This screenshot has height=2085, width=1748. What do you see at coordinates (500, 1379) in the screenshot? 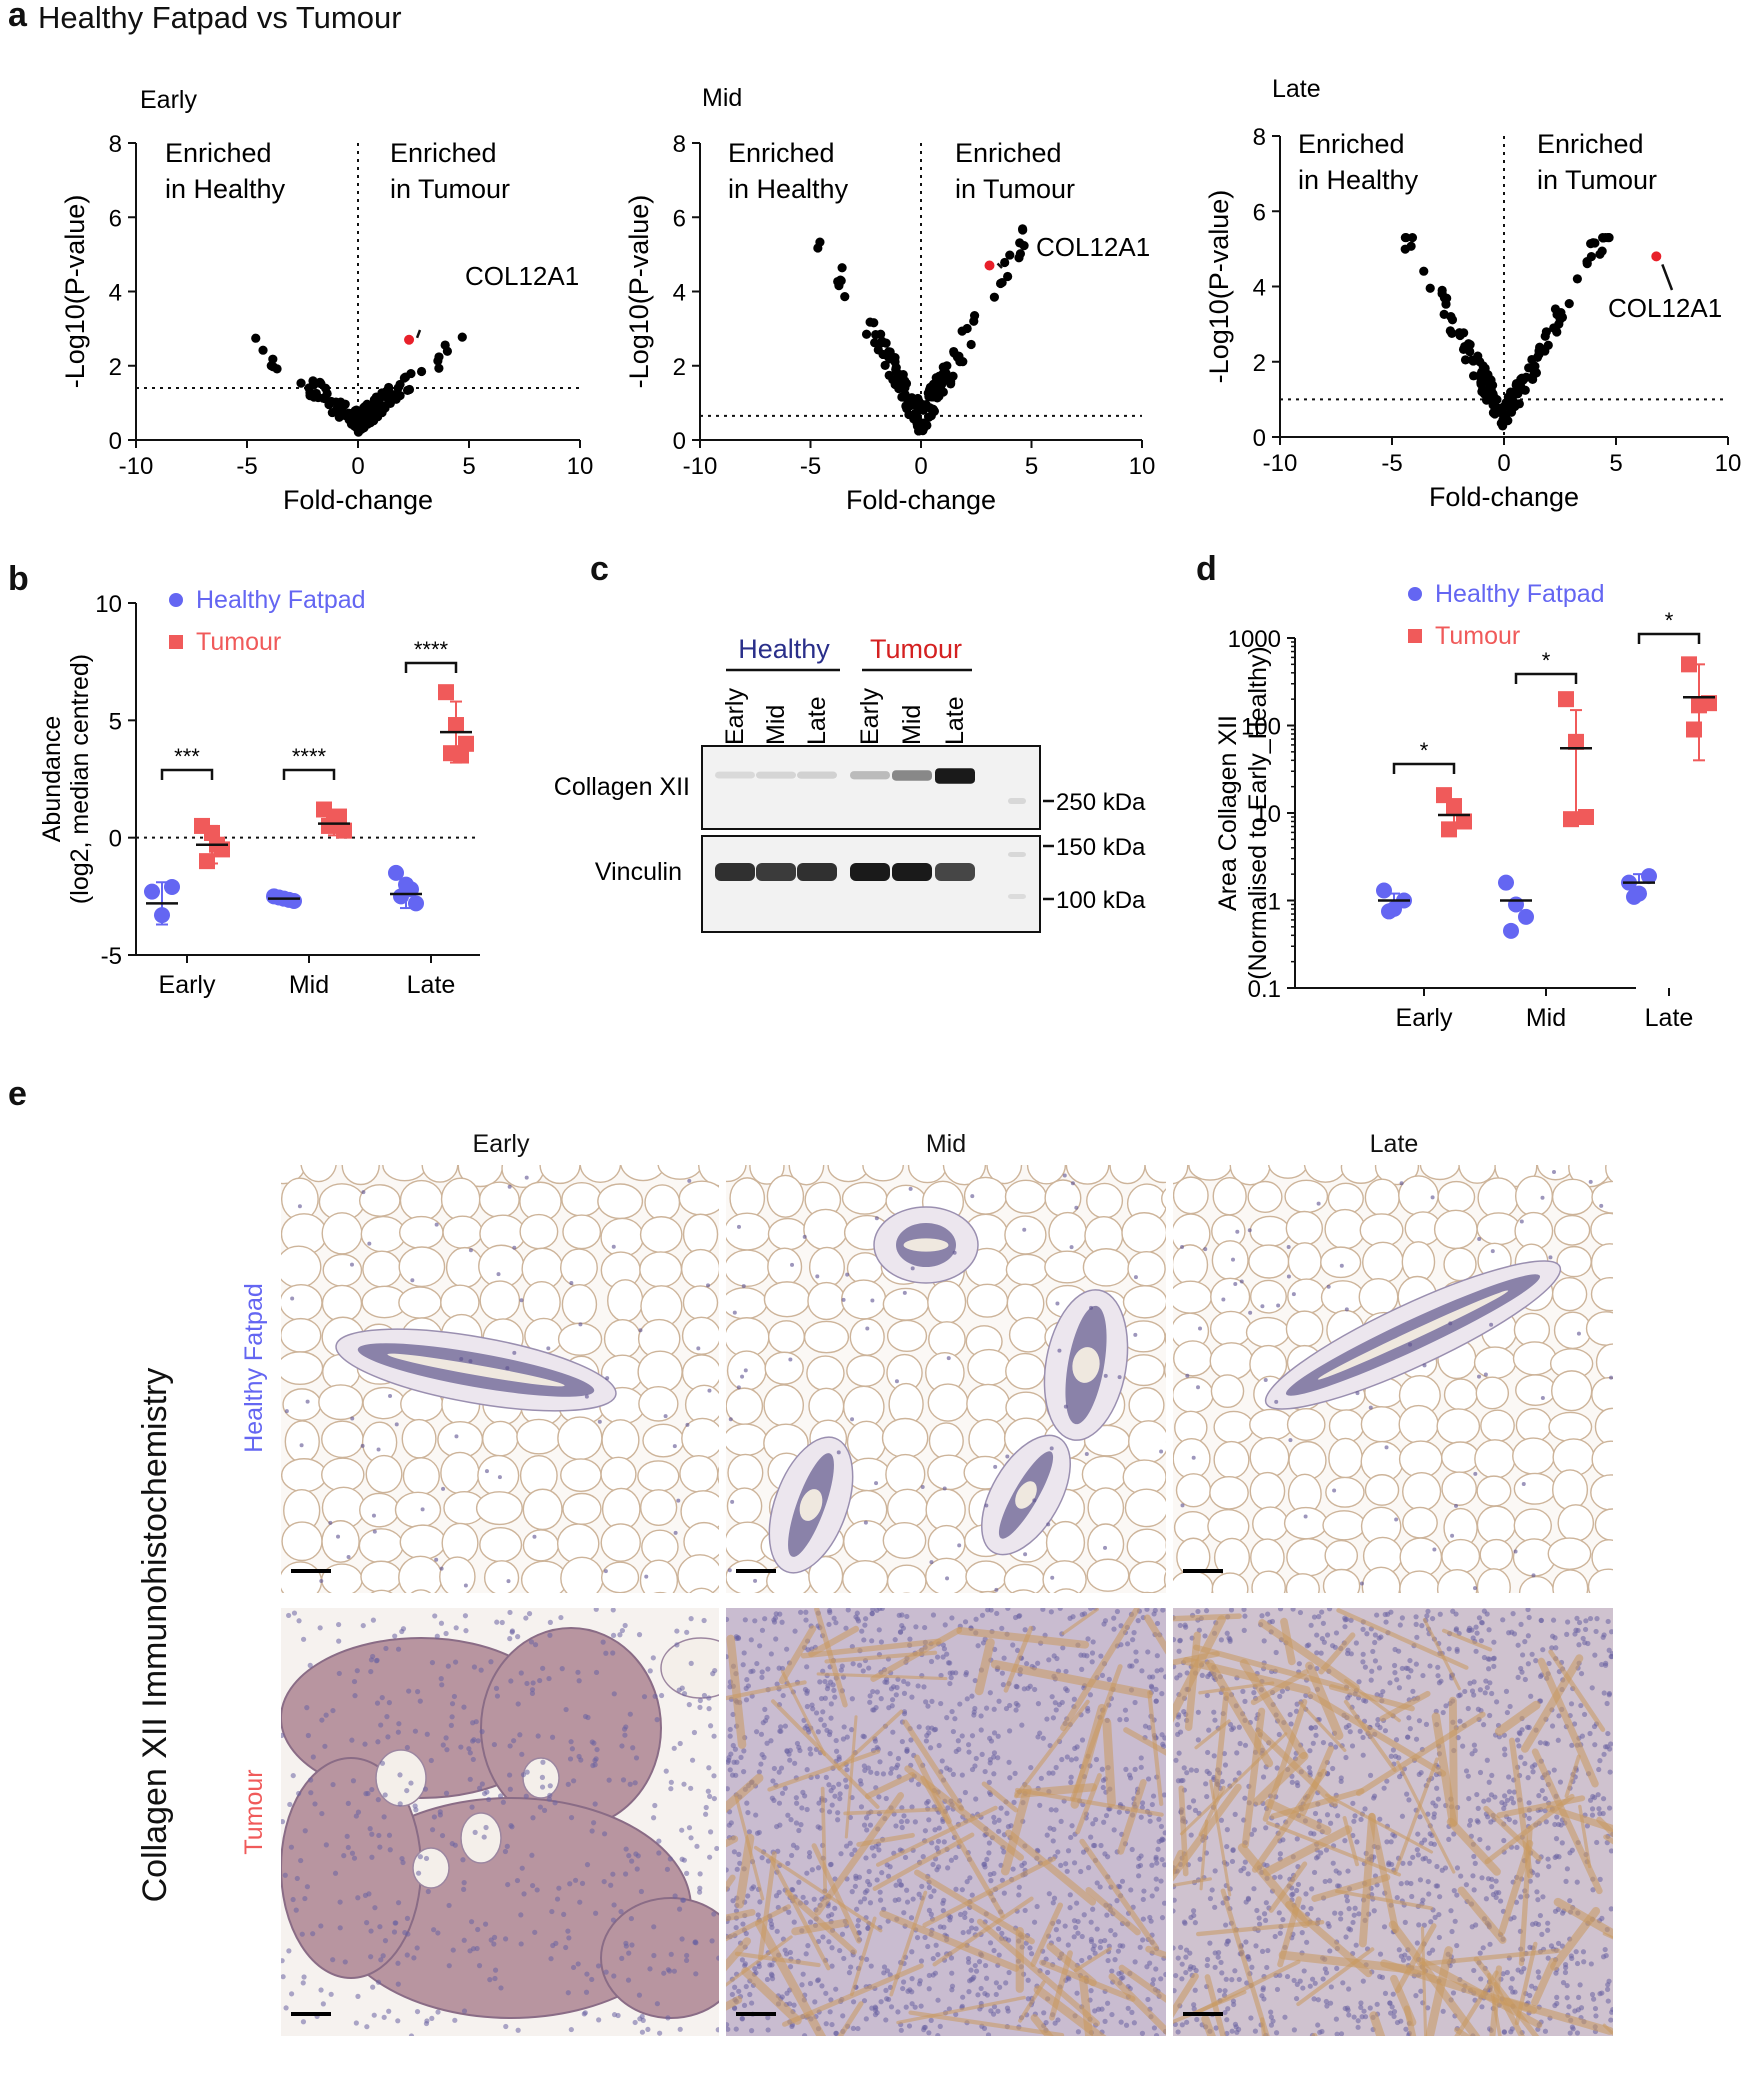
I see `micrograph-healthy-early` at bounding box center [500, 1379].